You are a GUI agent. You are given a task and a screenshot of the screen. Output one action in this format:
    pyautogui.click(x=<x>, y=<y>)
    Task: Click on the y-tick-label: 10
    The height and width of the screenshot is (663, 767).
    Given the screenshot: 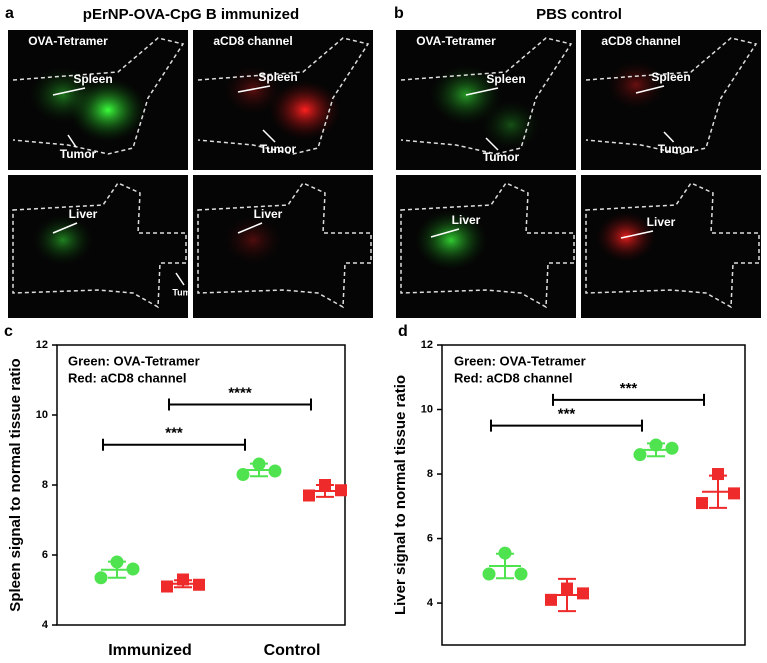 What is the action you would take?
    pyautogui.click(x=42, y=415)
    